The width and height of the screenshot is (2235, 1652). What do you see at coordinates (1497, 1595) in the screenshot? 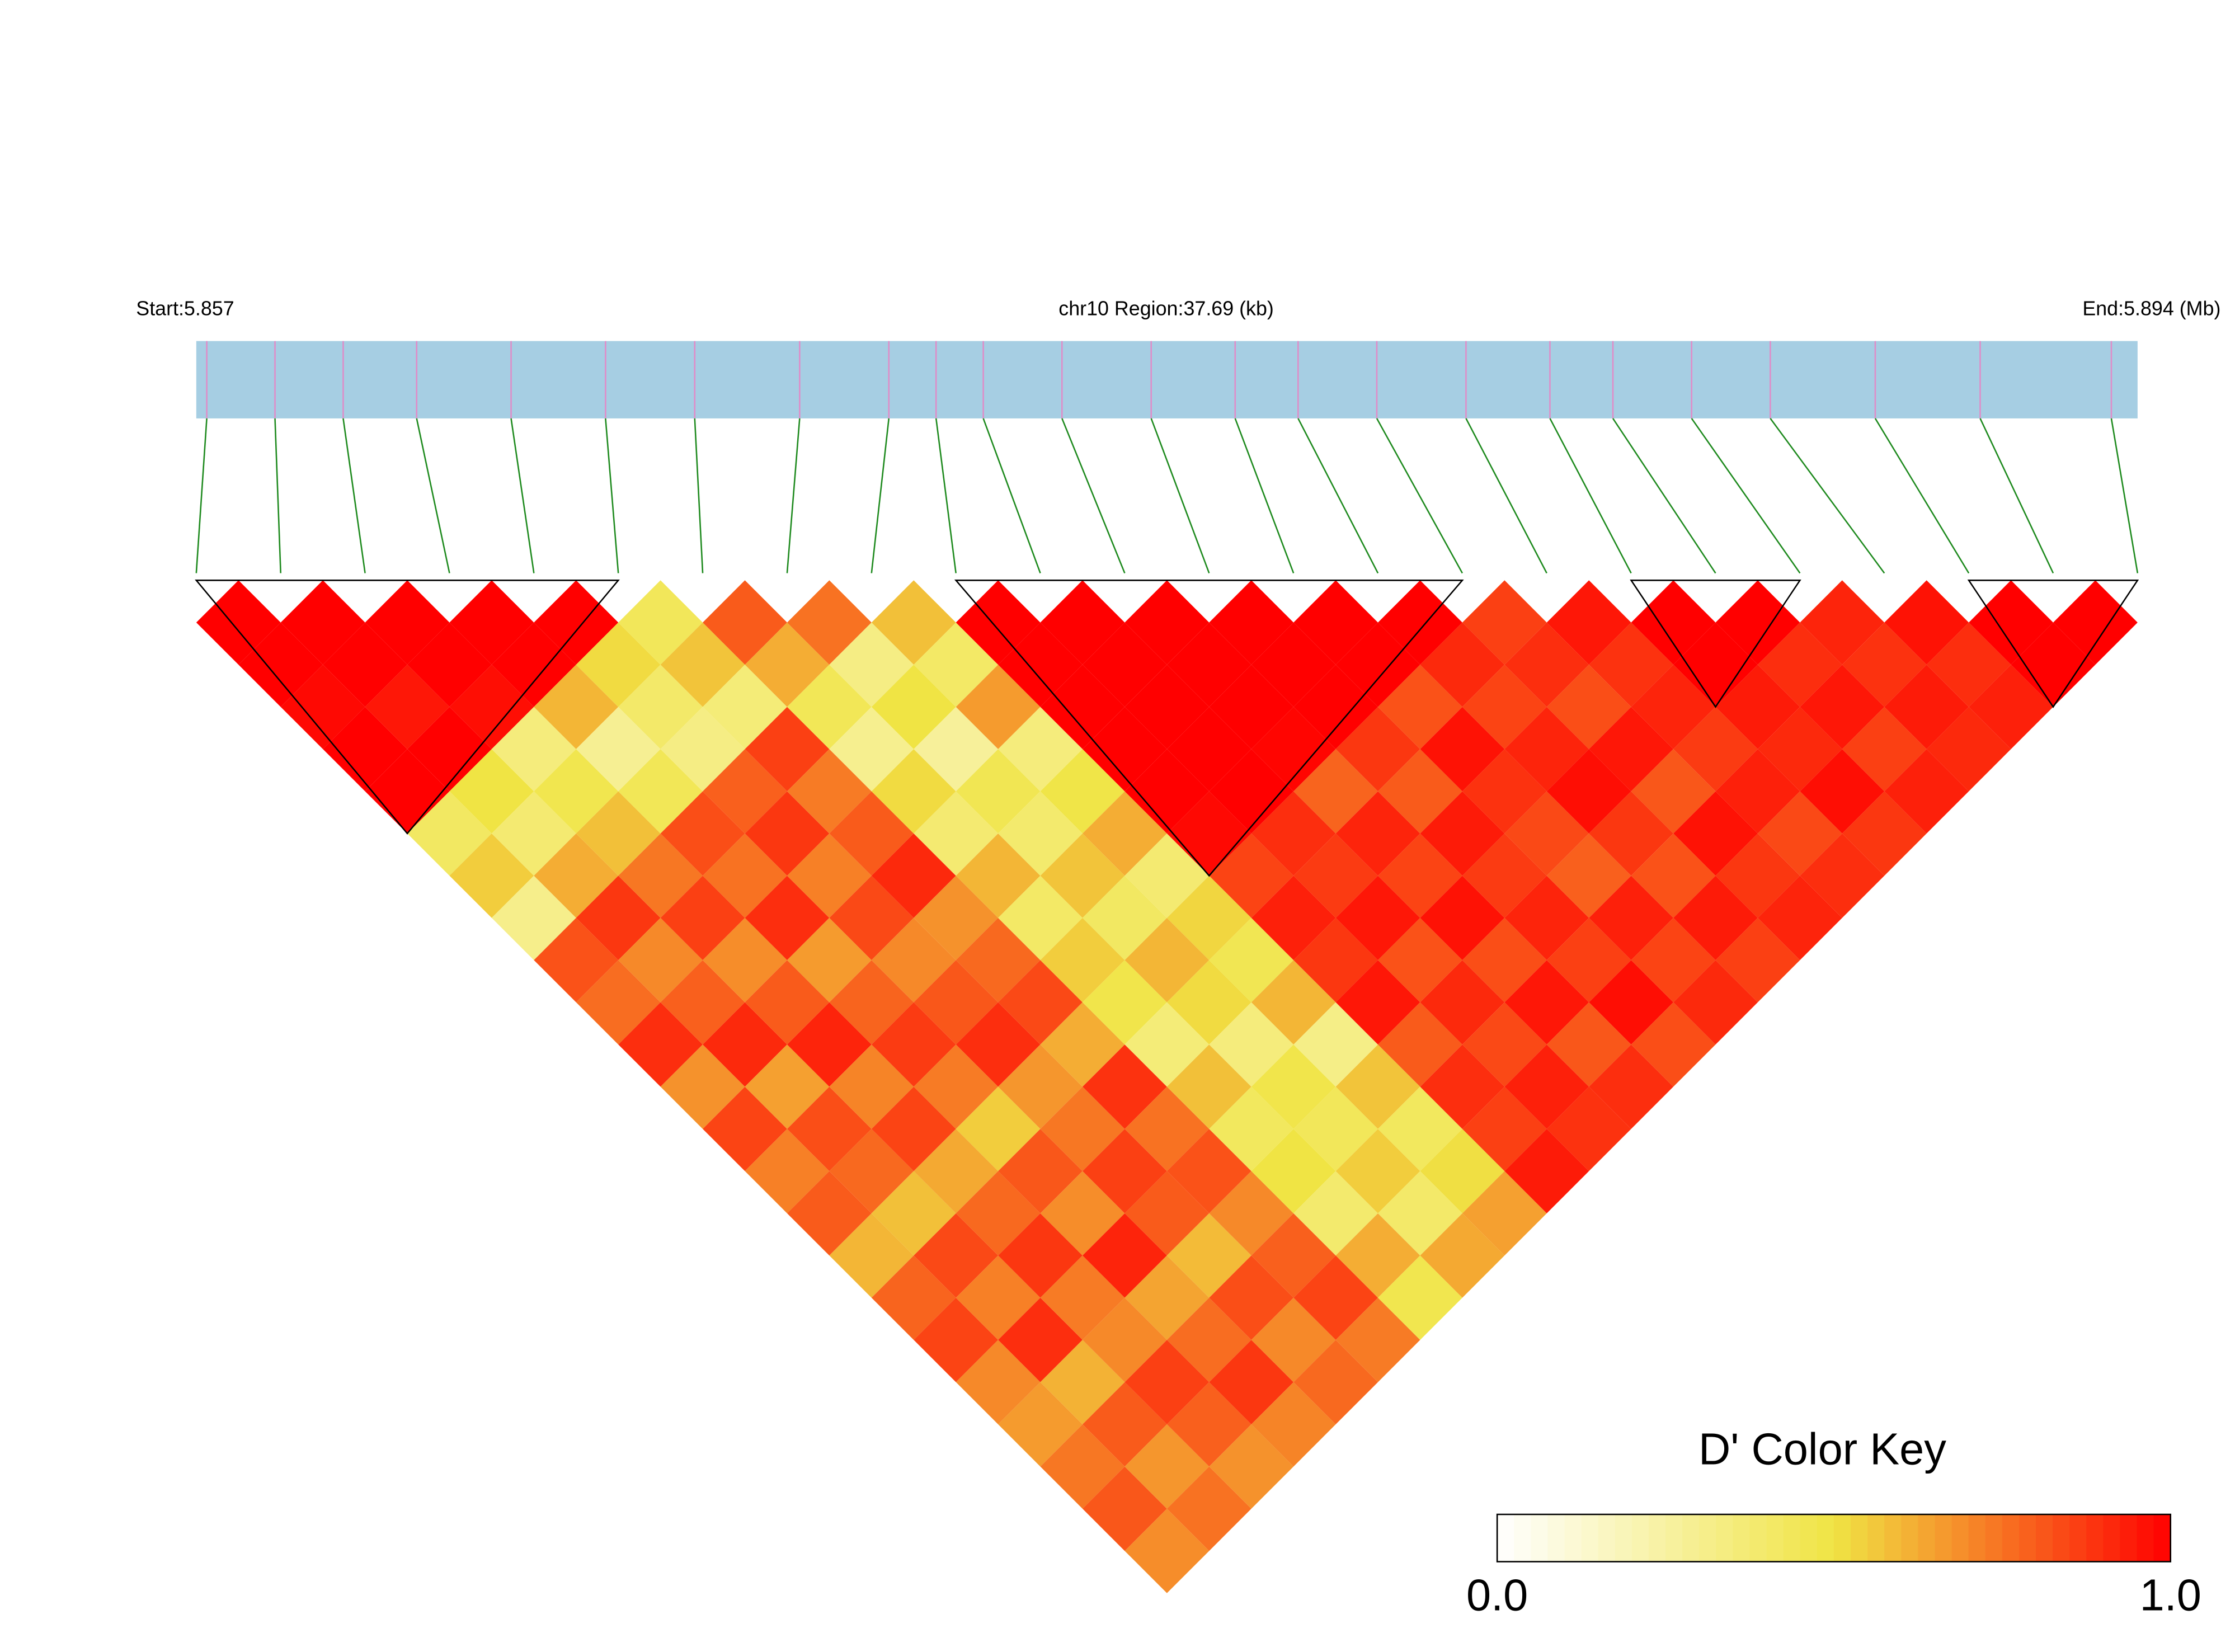
I see `color-key-tick-label: 0.0` at bounding box center [1497, 1595].